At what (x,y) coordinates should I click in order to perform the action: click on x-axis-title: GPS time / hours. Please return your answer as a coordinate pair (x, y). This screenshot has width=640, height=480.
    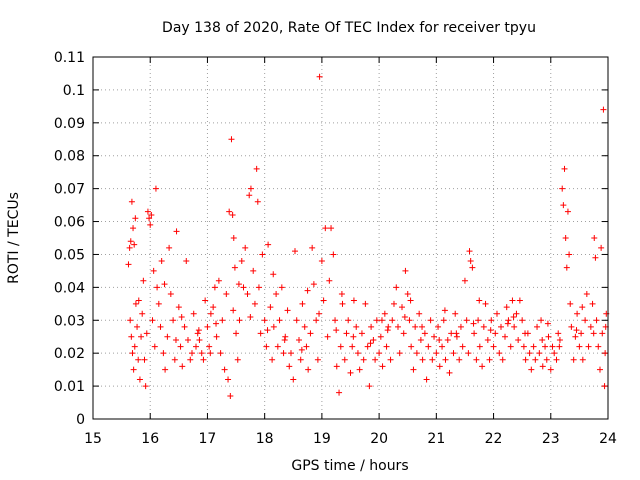
    Looking at the image, I should click on (349, 466).